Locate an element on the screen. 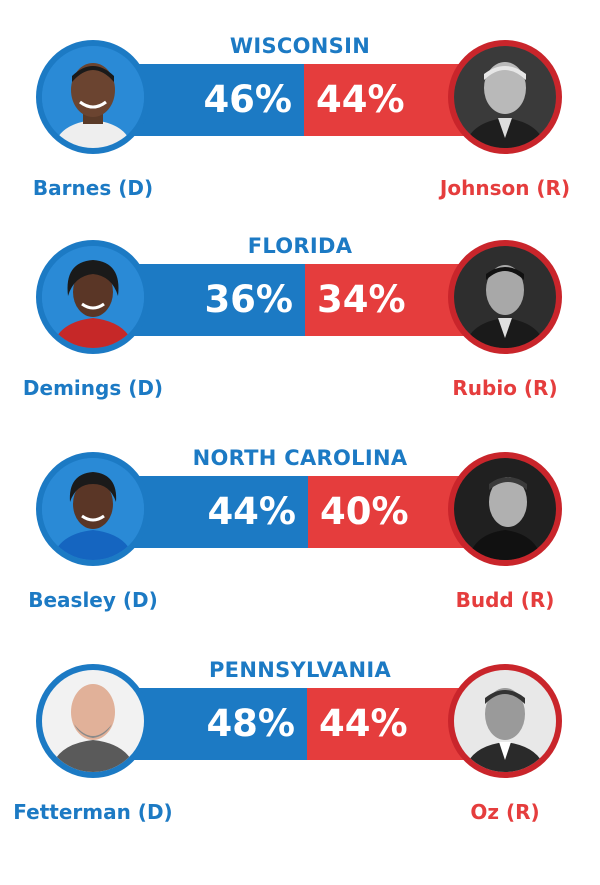 The height and width of the screenshot is (885, 600). dem-pct-label: 44% is located at coordinates (251, 511).